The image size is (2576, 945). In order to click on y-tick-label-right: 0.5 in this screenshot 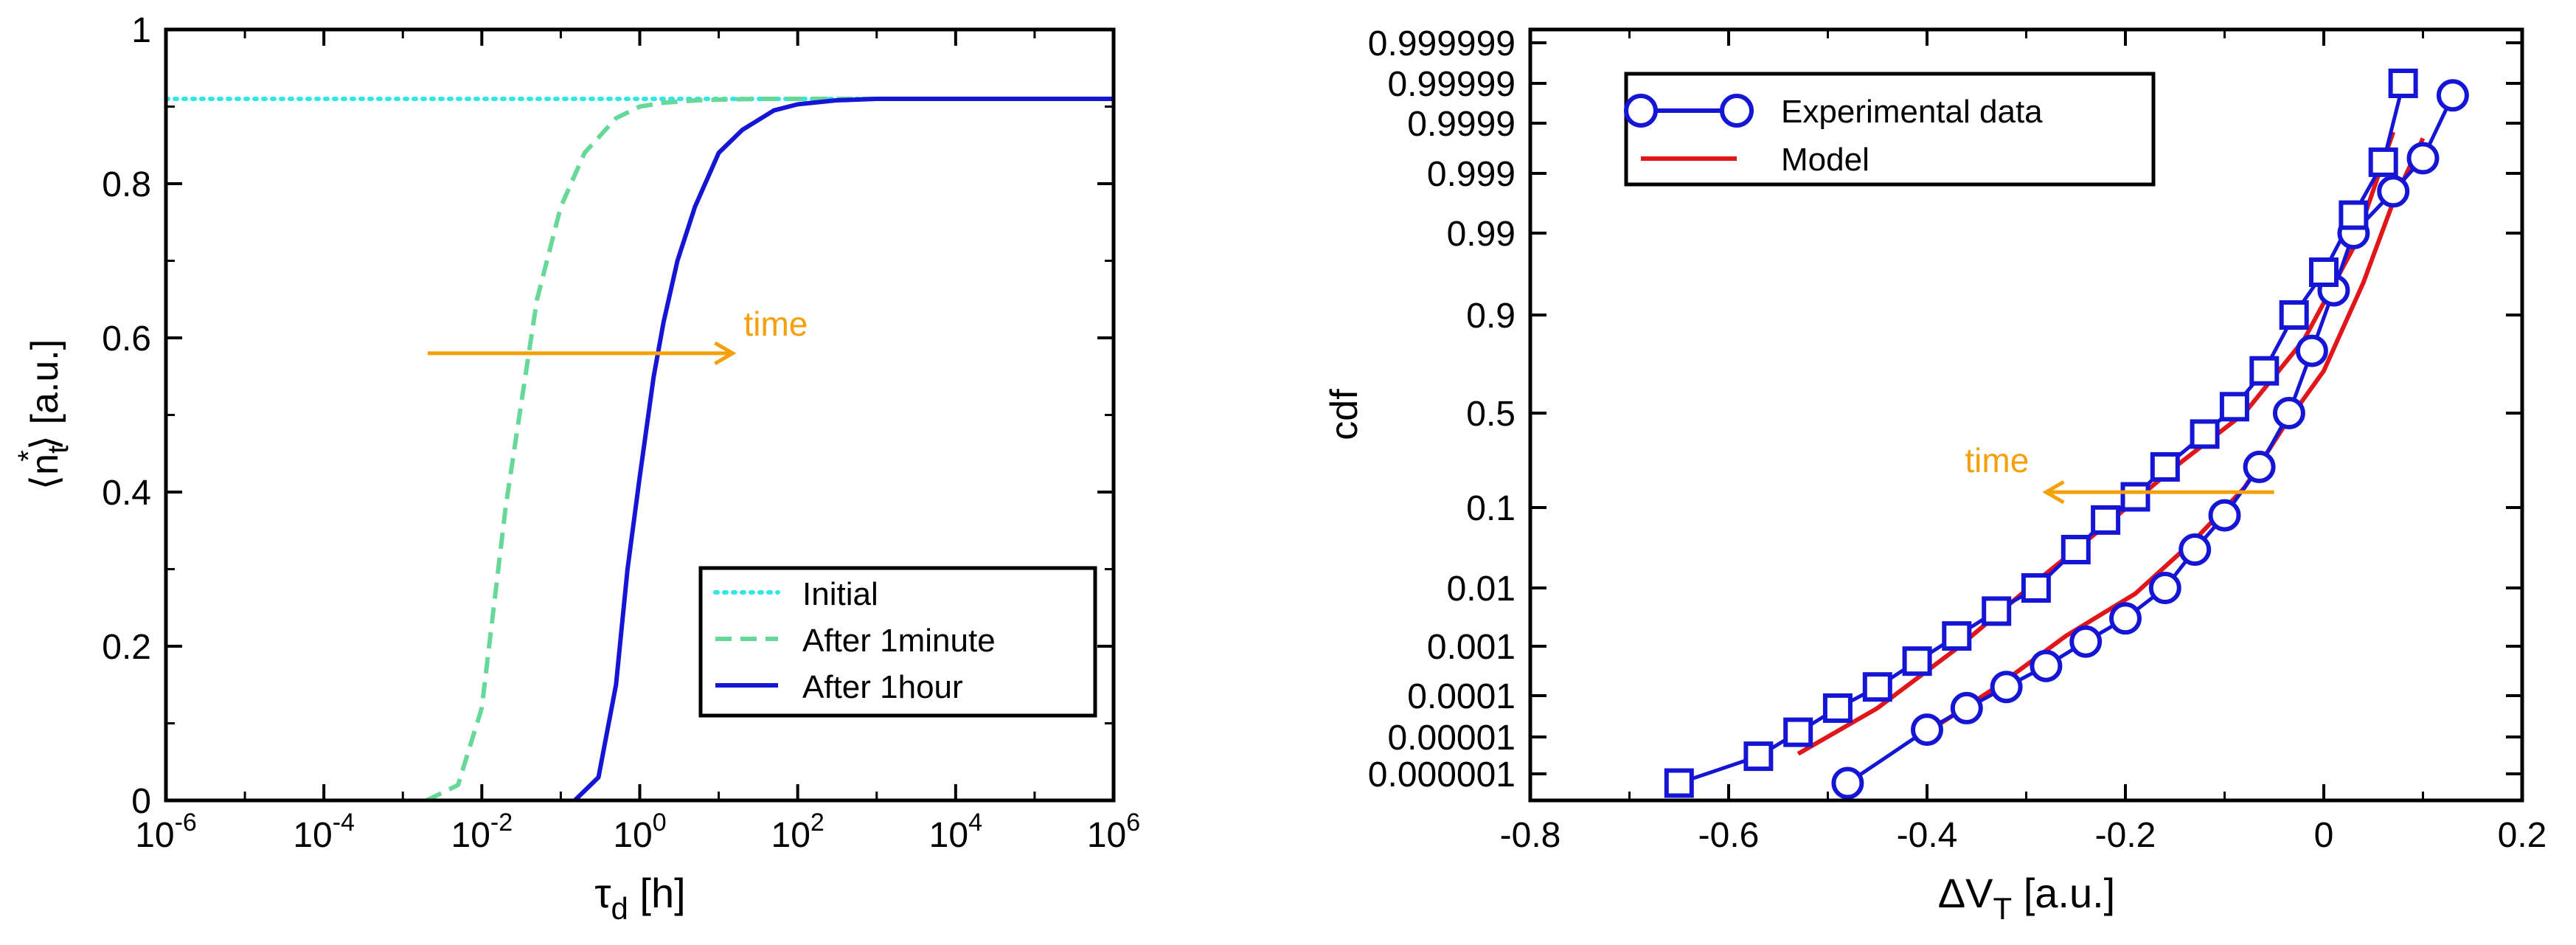, I will do `click(1491, 415)`.